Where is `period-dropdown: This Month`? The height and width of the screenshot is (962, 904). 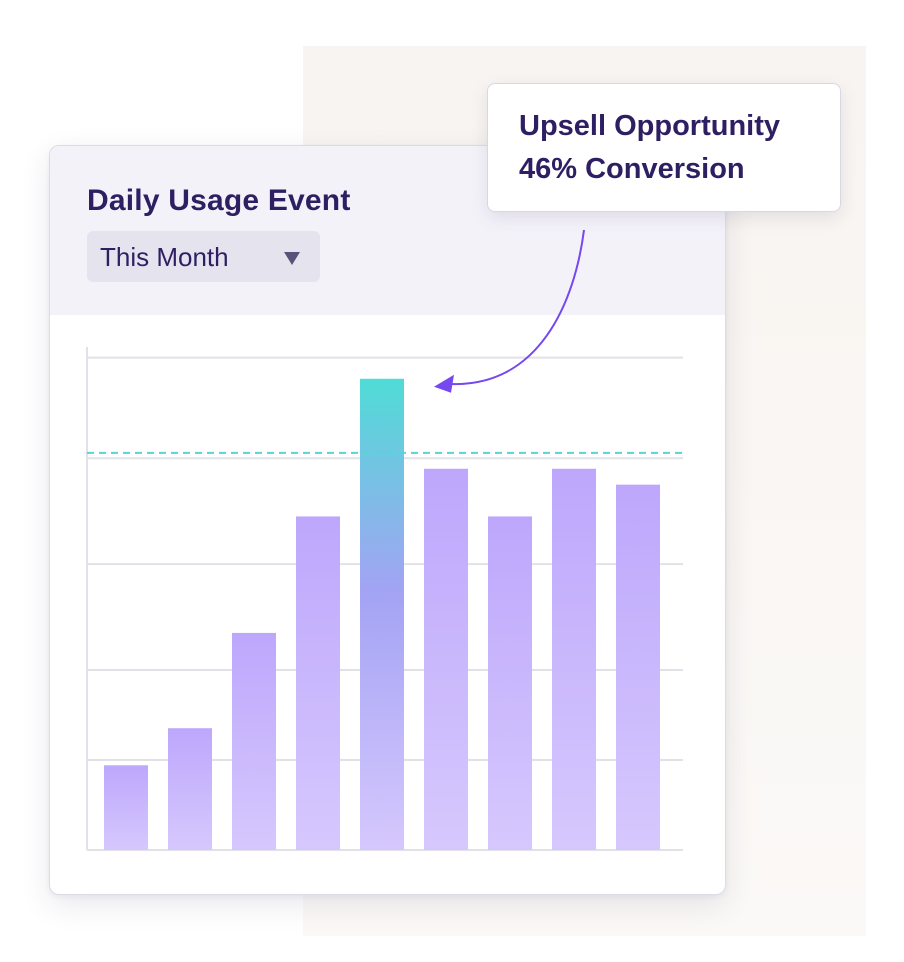
period-dropdown: This Month is located at coordinates (203, 256).